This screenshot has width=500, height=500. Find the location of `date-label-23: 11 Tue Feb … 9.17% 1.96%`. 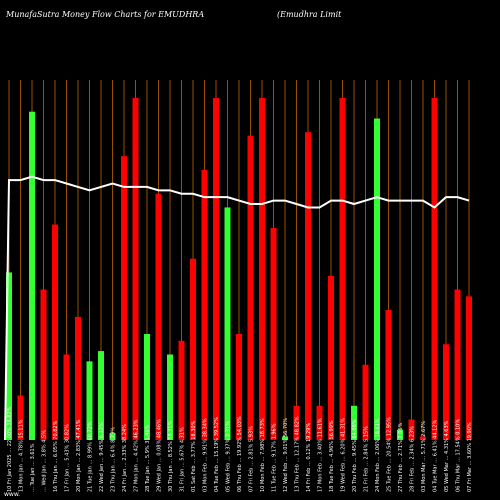

date-label-23: 11 Tue Feb … 9.17% 1.96% is located at coordinates (275, 457).